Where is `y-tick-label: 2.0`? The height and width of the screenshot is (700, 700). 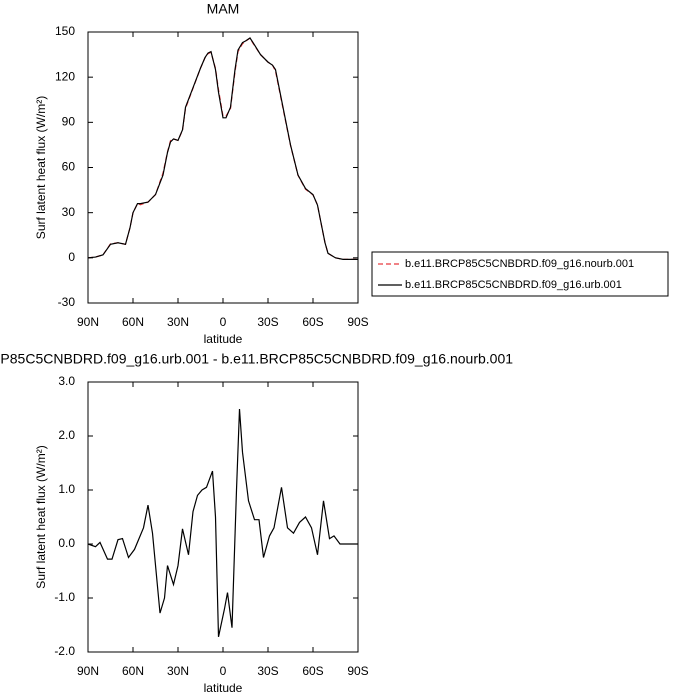
y-tick-label: 2.0 is located at coordinates (66, 435).